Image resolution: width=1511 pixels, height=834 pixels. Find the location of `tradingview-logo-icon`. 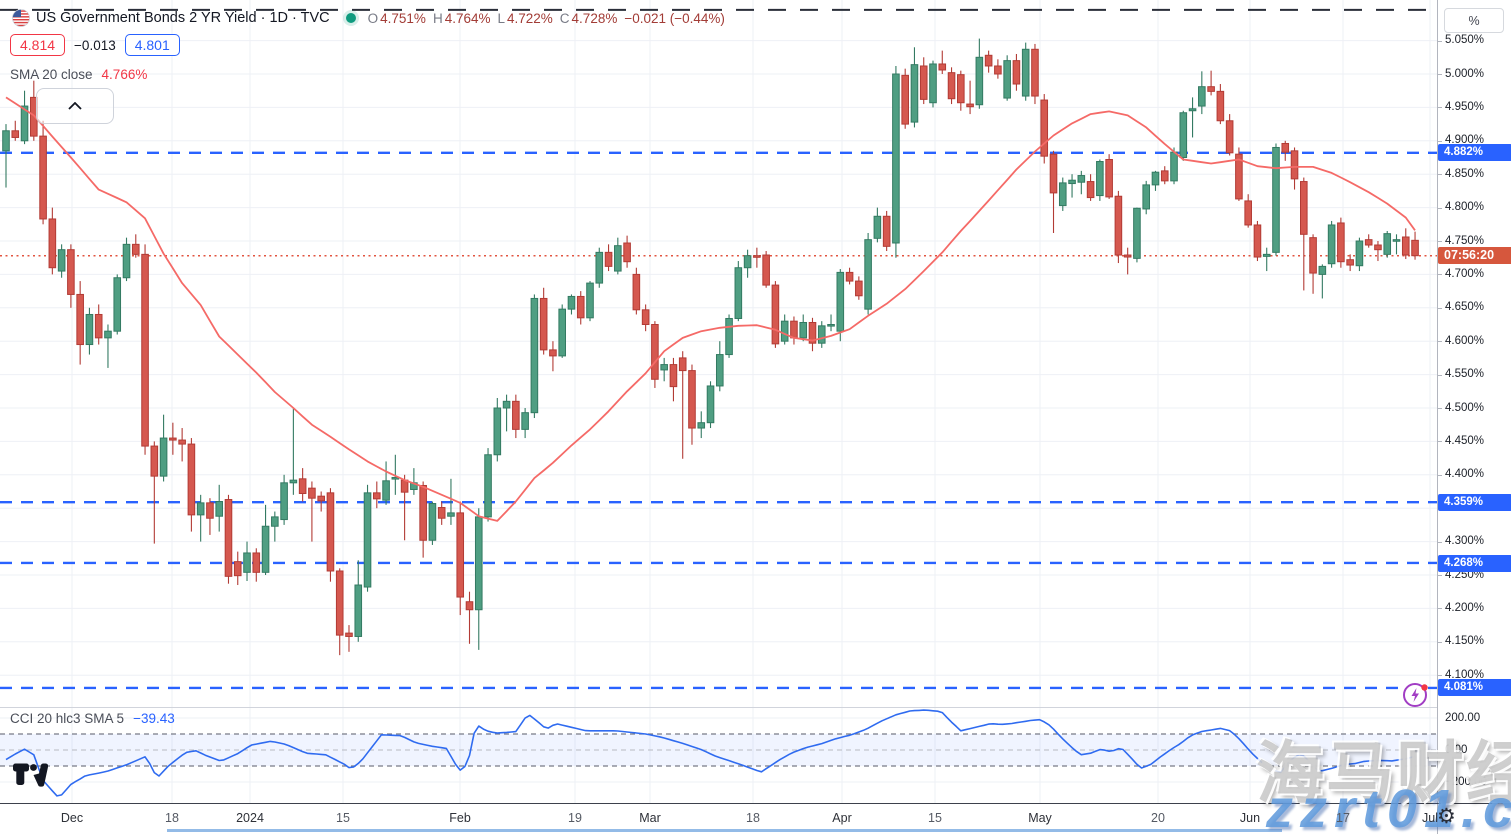

tradingview-logo-icon is located at coordinates (31, 775).